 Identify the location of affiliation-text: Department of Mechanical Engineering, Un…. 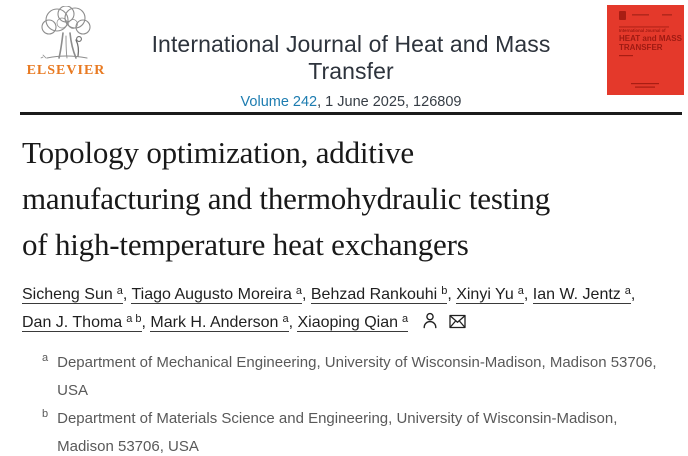
(357, 376).